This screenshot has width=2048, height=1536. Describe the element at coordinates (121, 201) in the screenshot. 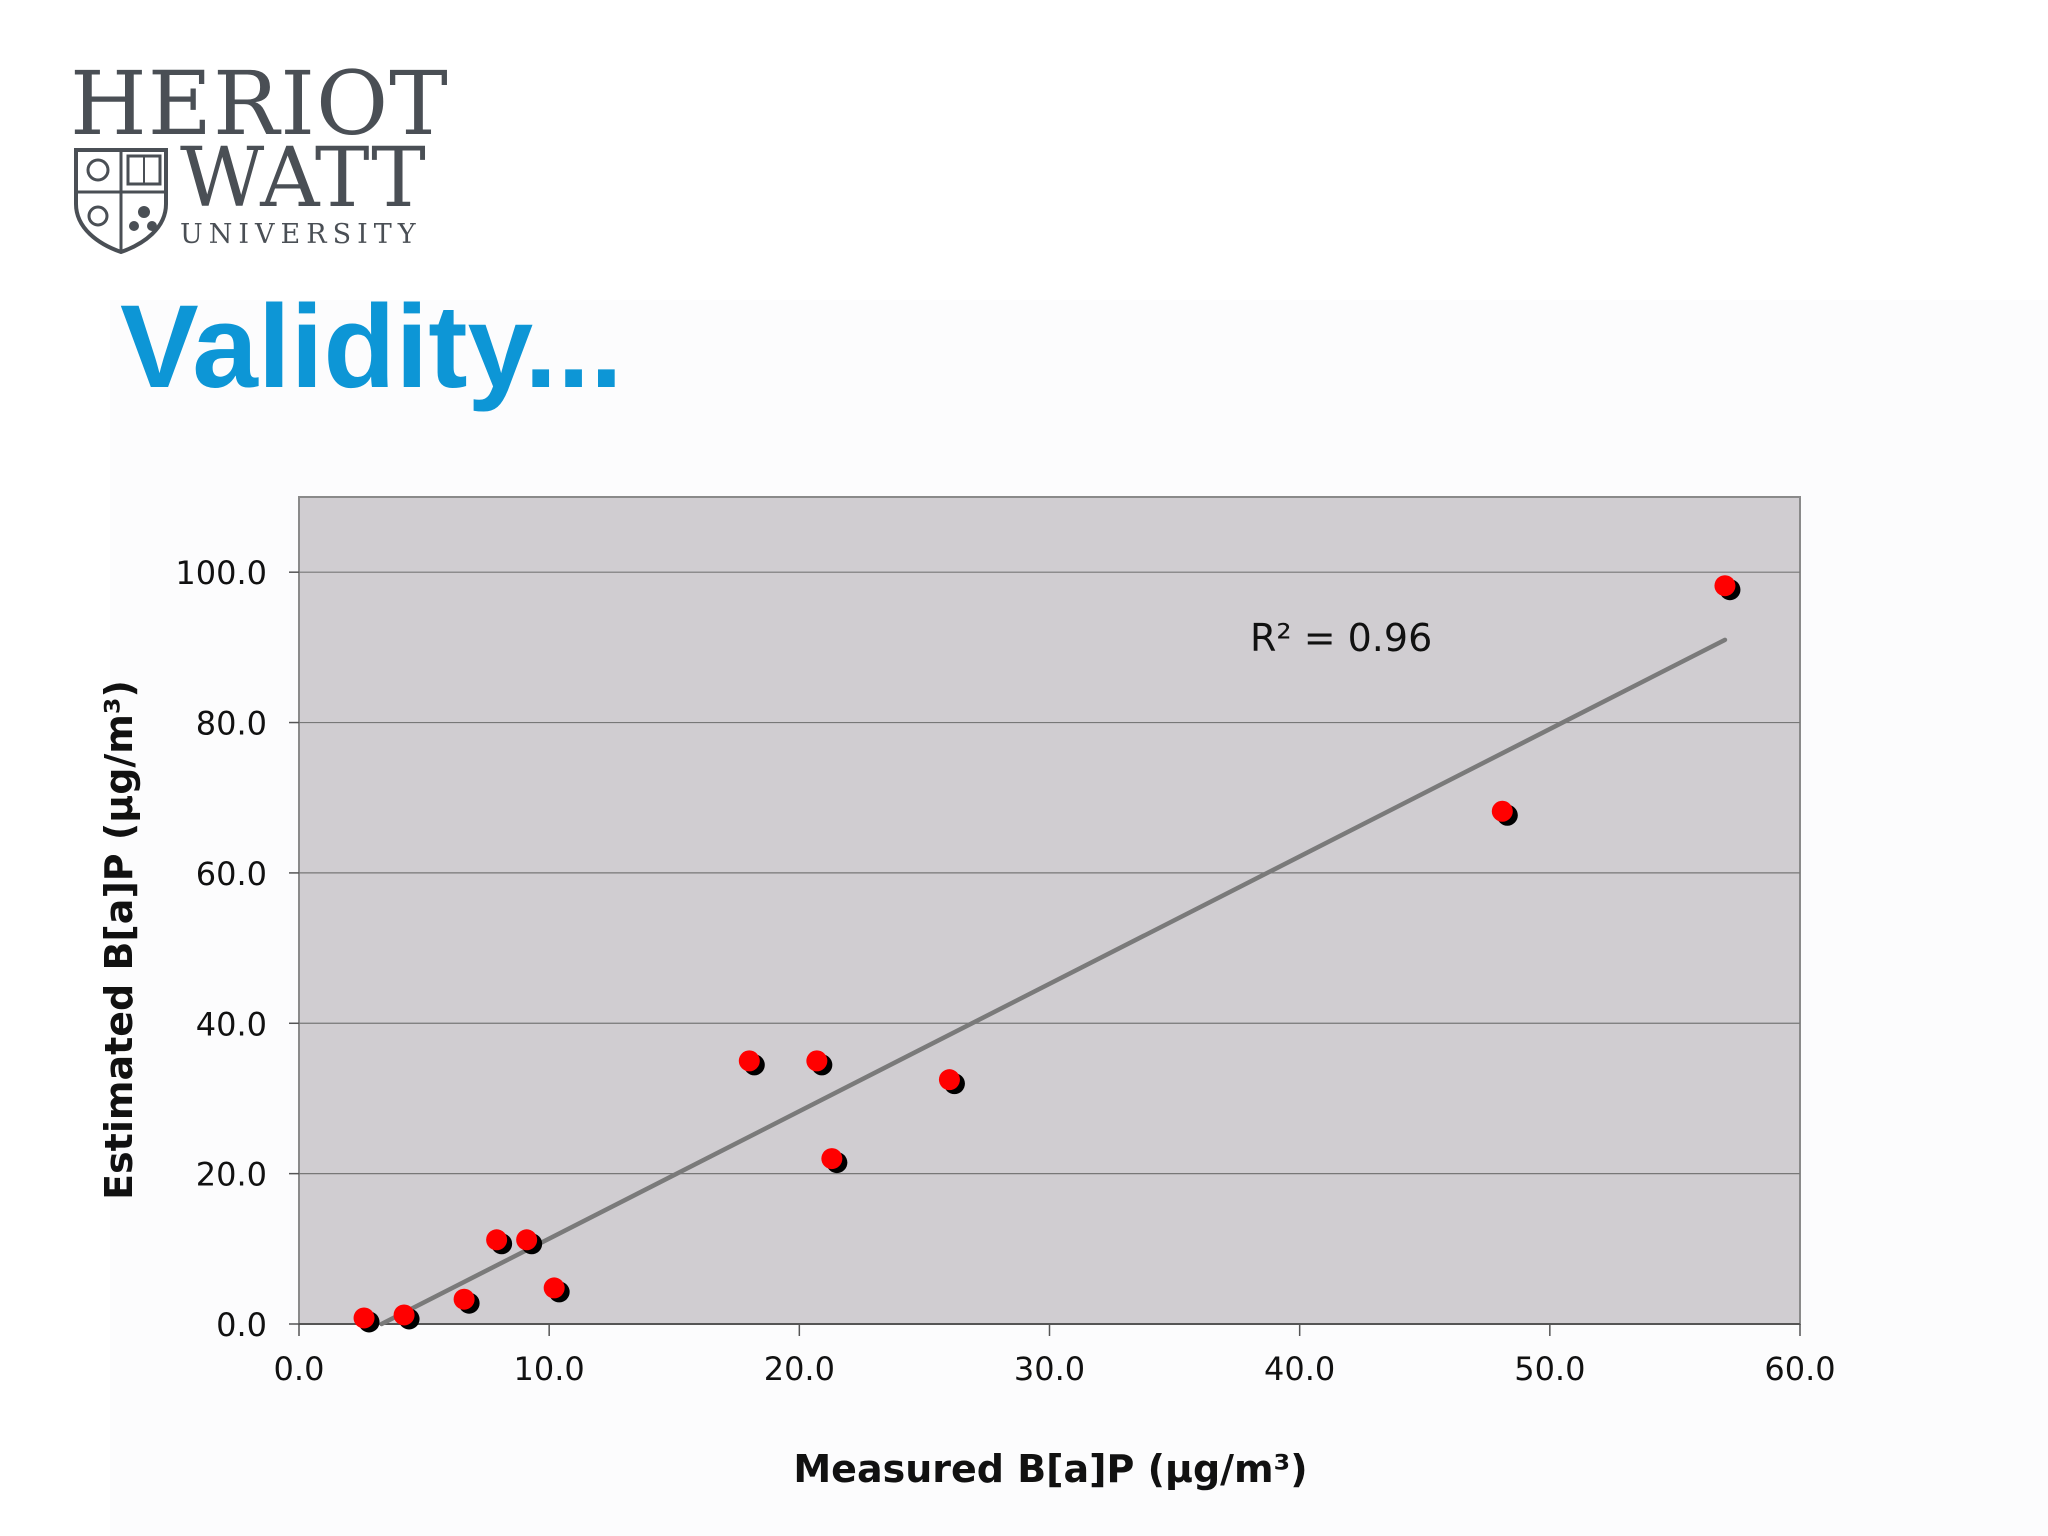

I see `crest-shield-icon` at that location.